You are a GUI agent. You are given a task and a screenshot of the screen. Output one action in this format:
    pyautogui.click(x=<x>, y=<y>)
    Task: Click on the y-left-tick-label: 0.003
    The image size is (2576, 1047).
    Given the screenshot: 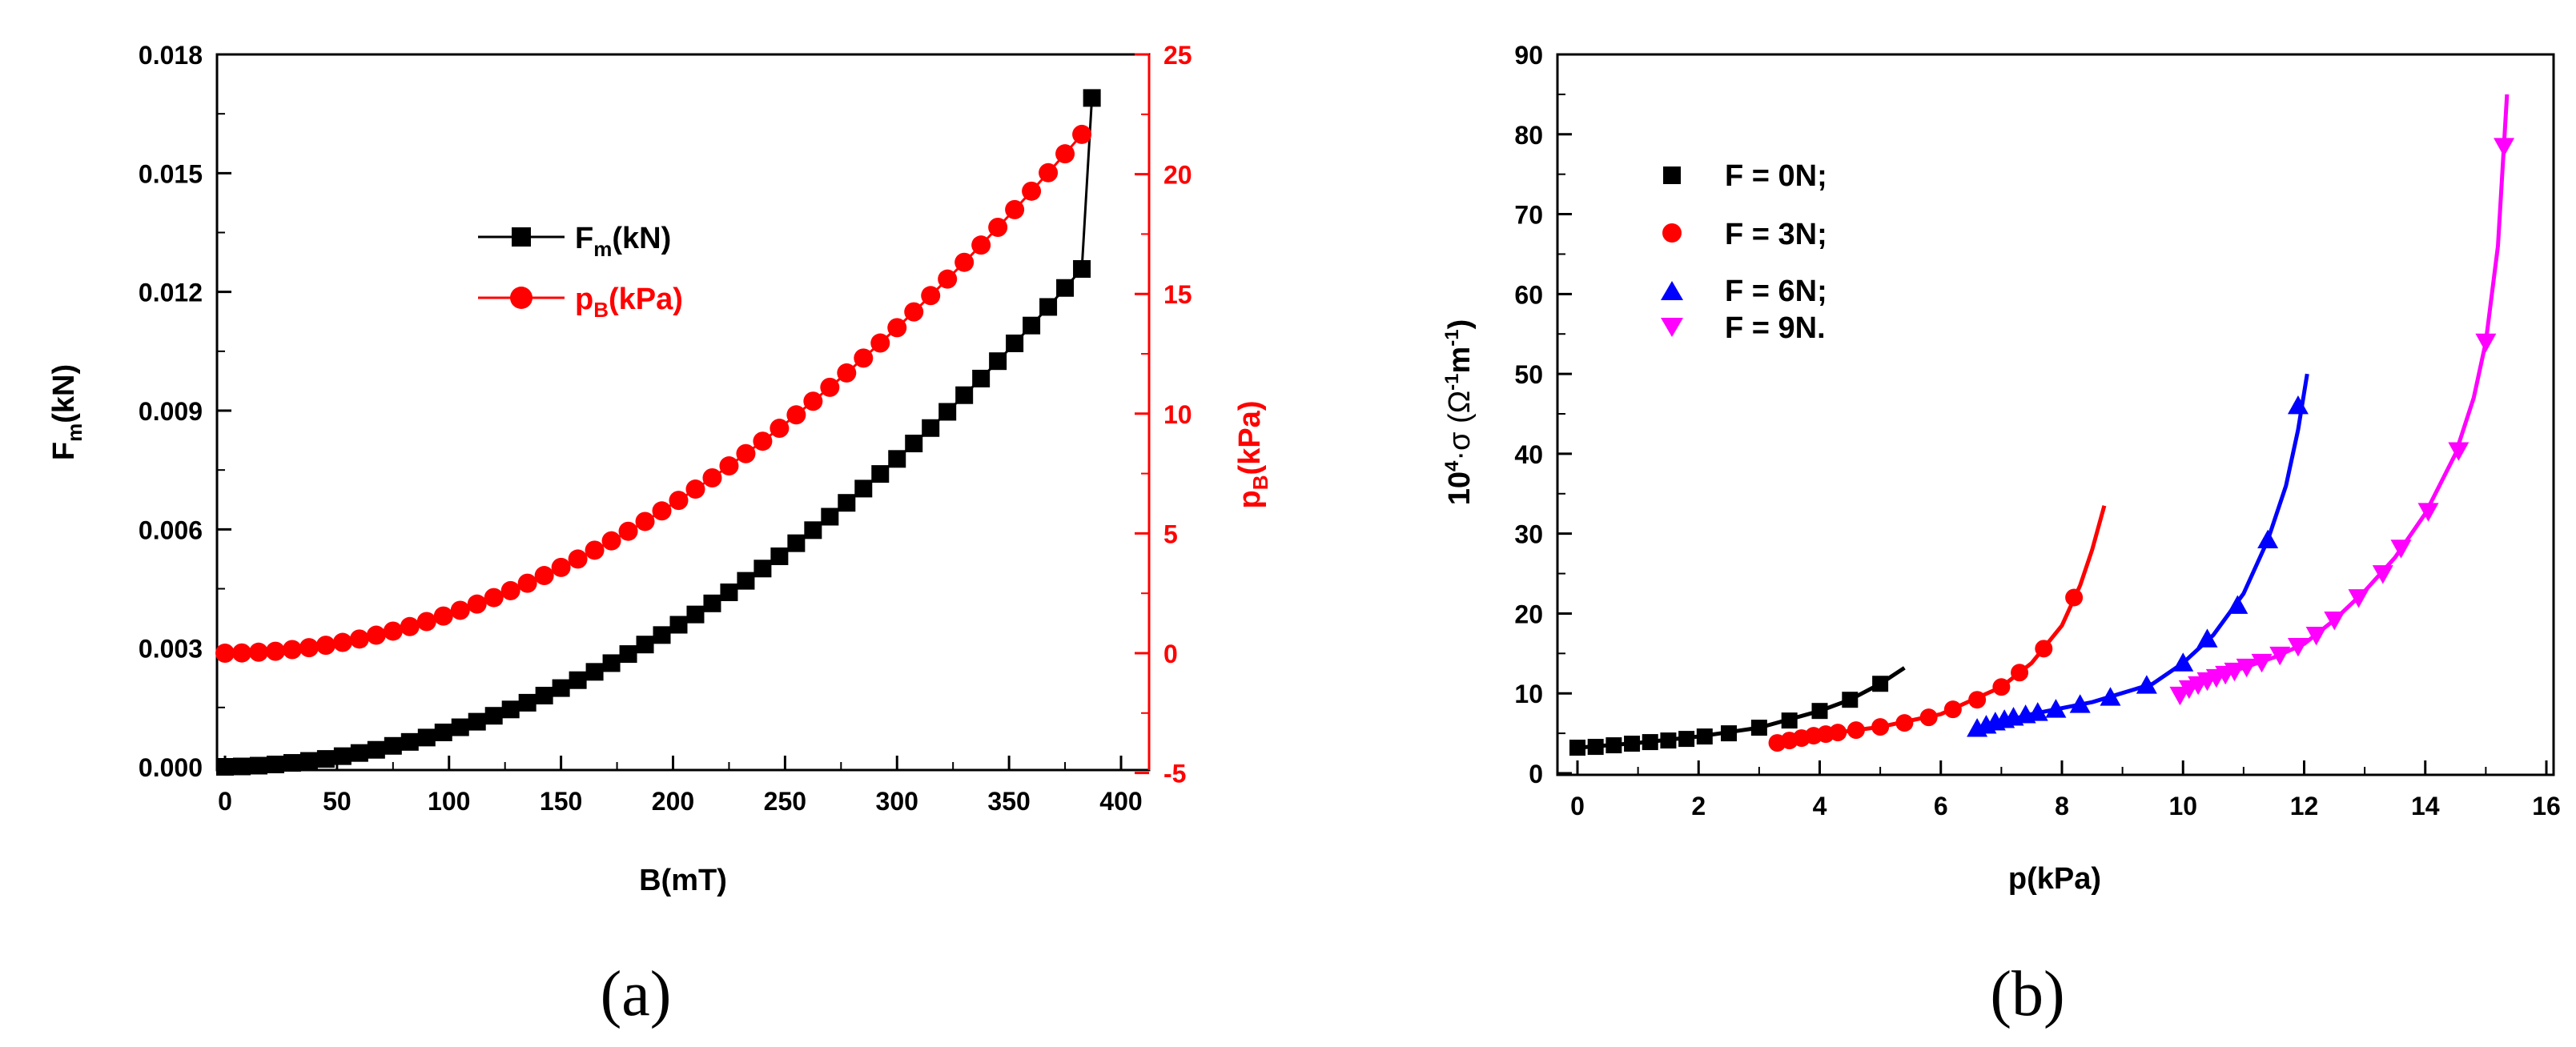 What is the action you would take?
    pyautogui.click(x=171, y=649)
    